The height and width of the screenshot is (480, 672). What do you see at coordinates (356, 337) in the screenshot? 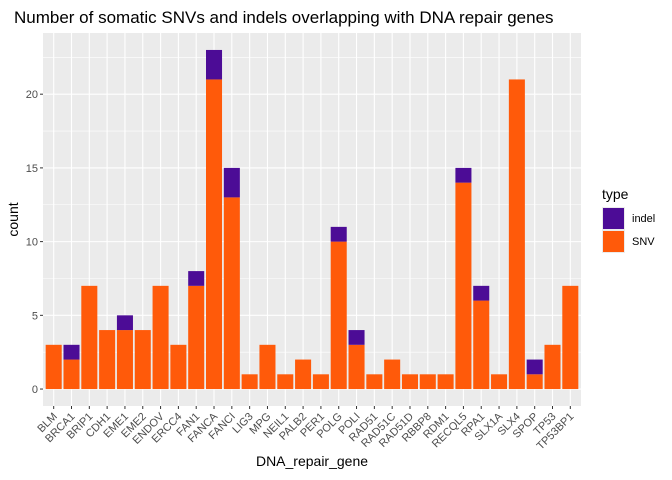
I see `bar-indel-poli` at bounding box center [356, 337].